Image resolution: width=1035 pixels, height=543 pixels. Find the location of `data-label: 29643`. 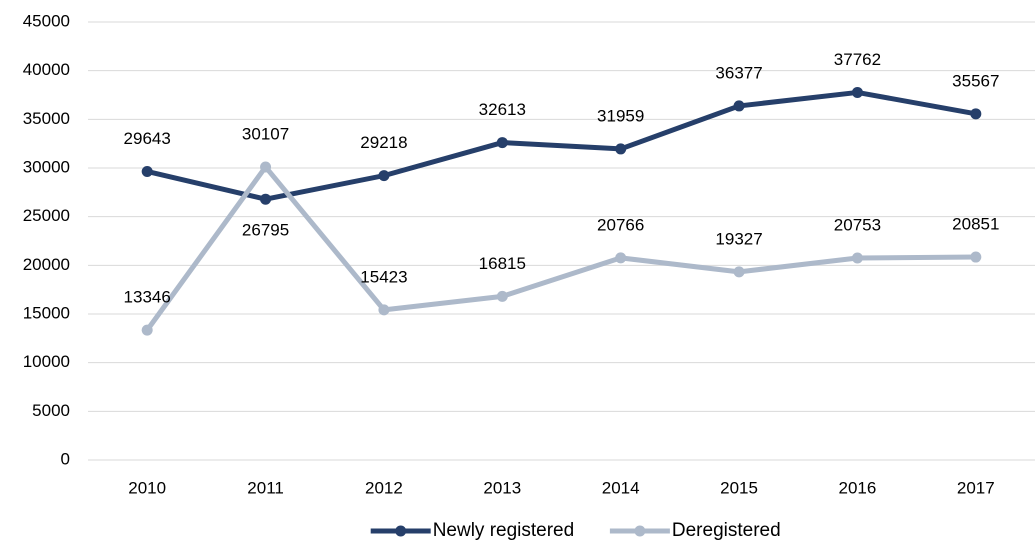

data-label: 29643 is located at coordinates (147, 138).